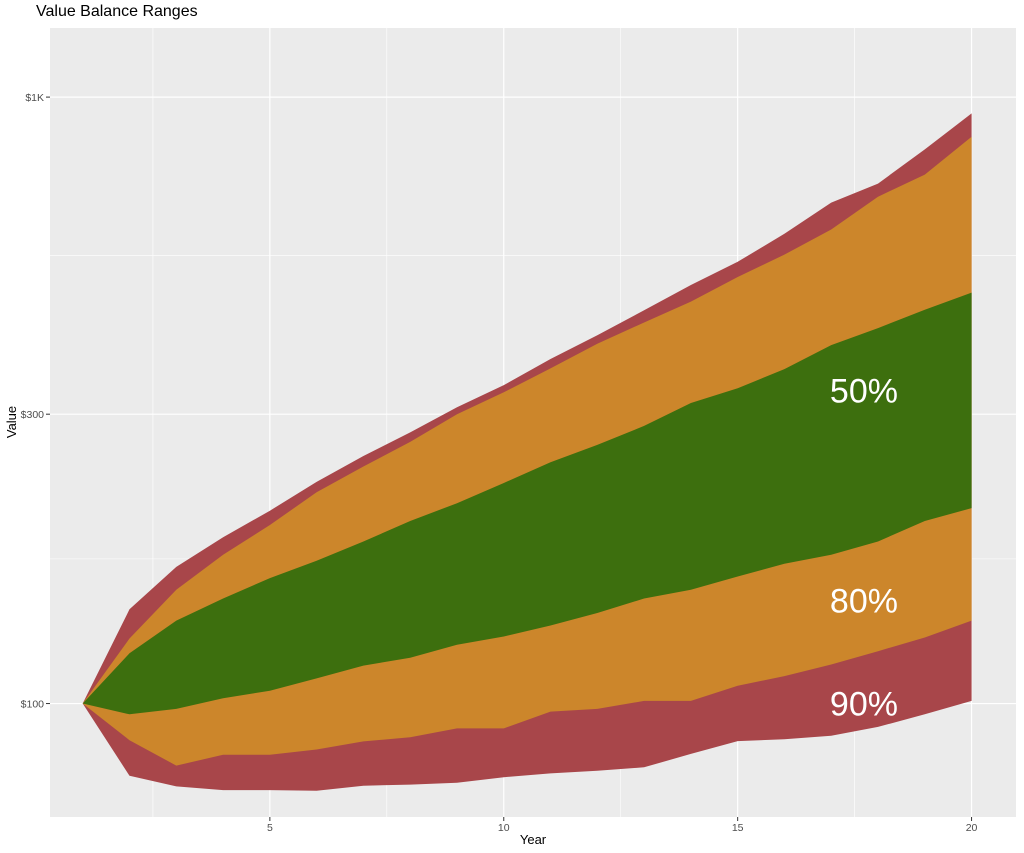 This screenshot has width=1024, height=853. I want to click on x-tick-label: 5, so click(270, 828).